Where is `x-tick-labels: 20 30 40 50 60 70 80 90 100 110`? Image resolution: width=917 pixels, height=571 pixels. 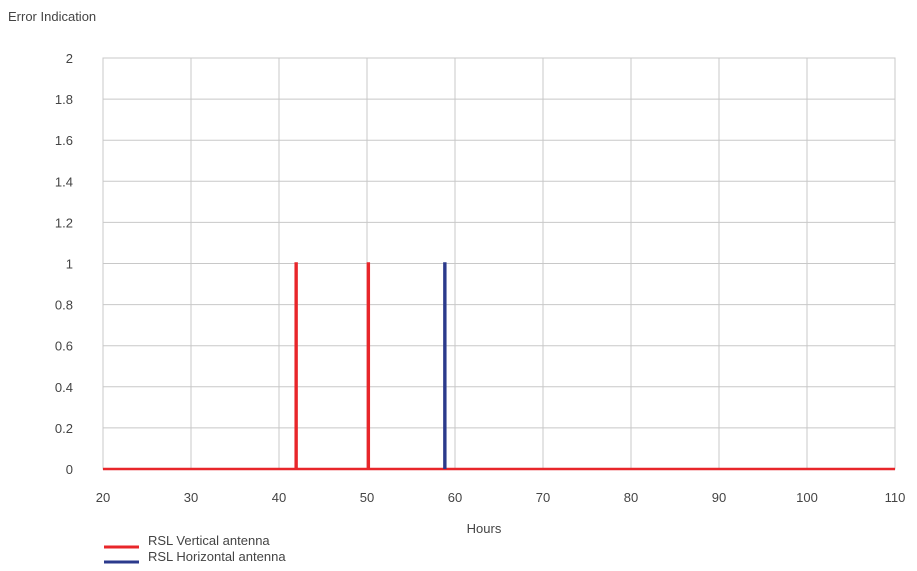
x-tick-labels: 20 30 40 50 60 70 80 90 100 110 is located at coordinates (501, 497).